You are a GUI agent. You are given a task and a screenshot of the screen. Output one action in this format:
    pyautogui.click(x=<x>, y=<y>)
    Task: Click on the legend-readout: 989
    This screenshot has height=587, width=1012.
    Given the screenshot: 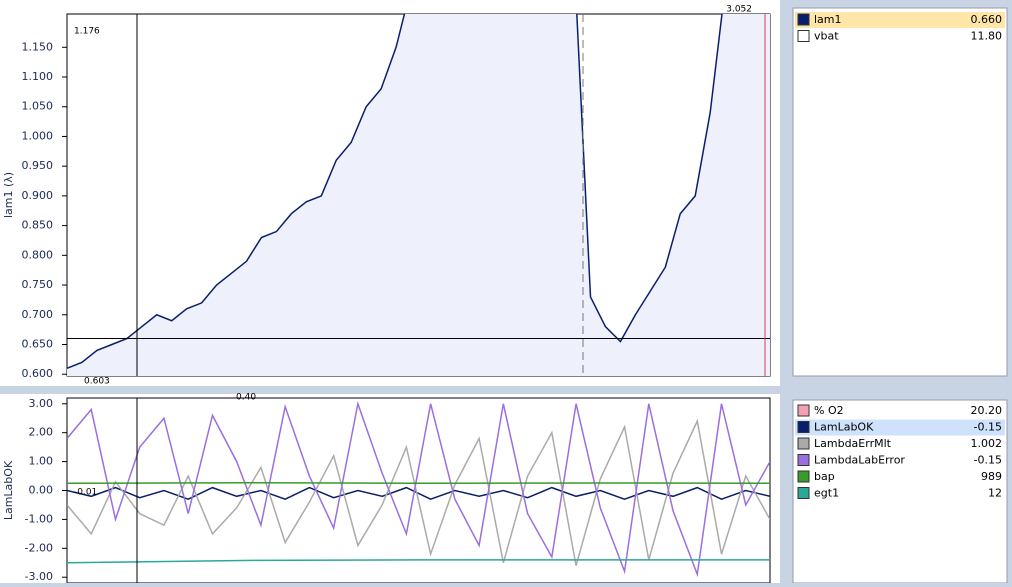 What is the action you would take?
    pyautogui.click(x=991, y=476)
    